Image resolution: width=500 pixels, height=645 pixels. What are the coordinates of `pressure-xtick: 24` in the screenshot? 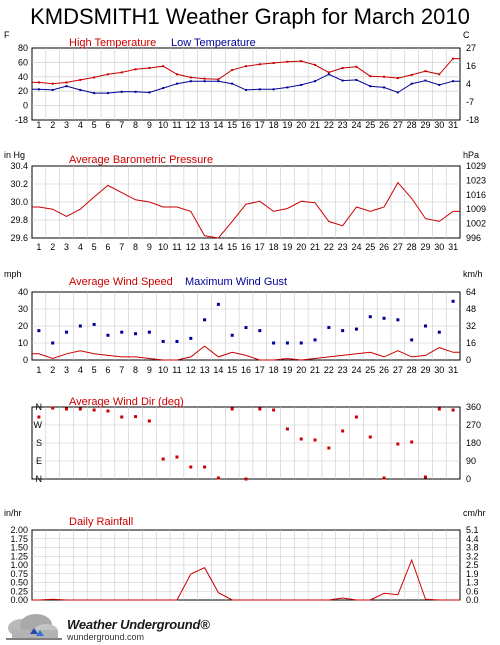 It's located at (356, 247).